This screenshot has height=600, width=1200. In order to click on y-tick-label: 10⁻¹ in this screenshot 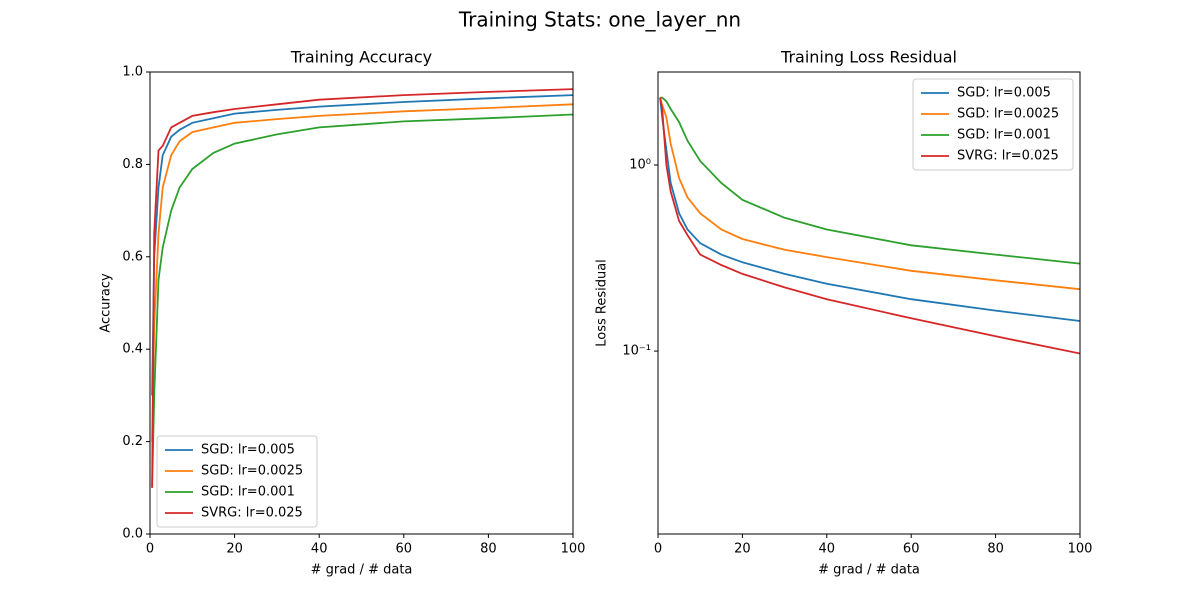, I will do `click(636, 351)`.